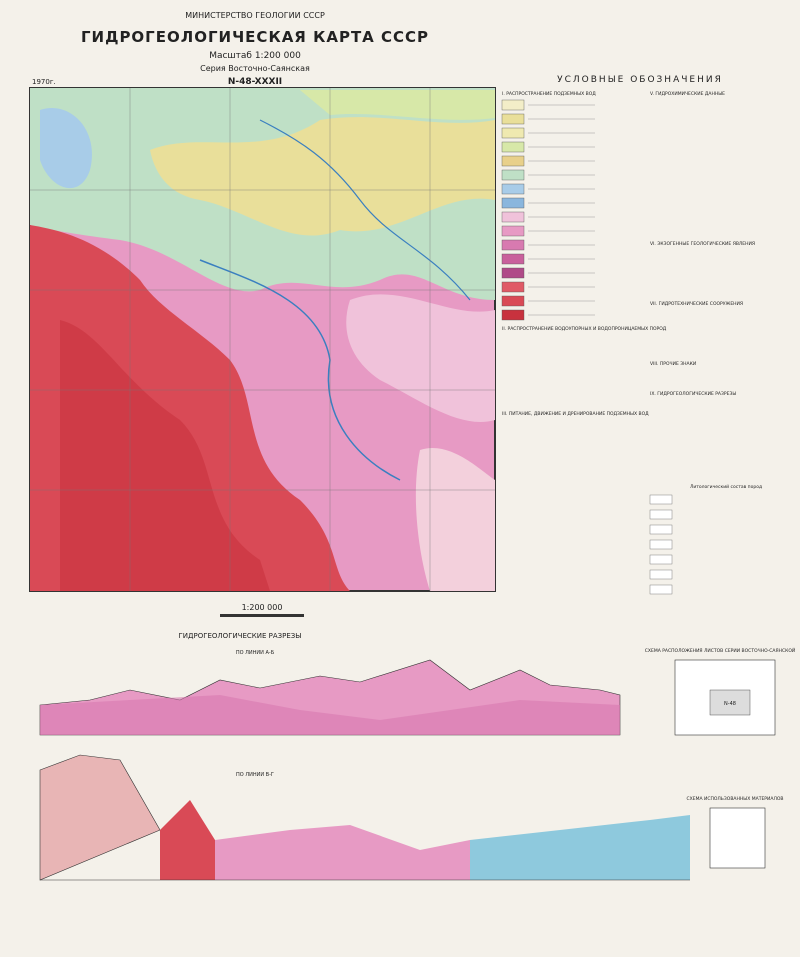  I want to click on legend-section: V. ГИДРОХИМИЧЕСКИЕ ДАННЫЕ, so click(687, 94).